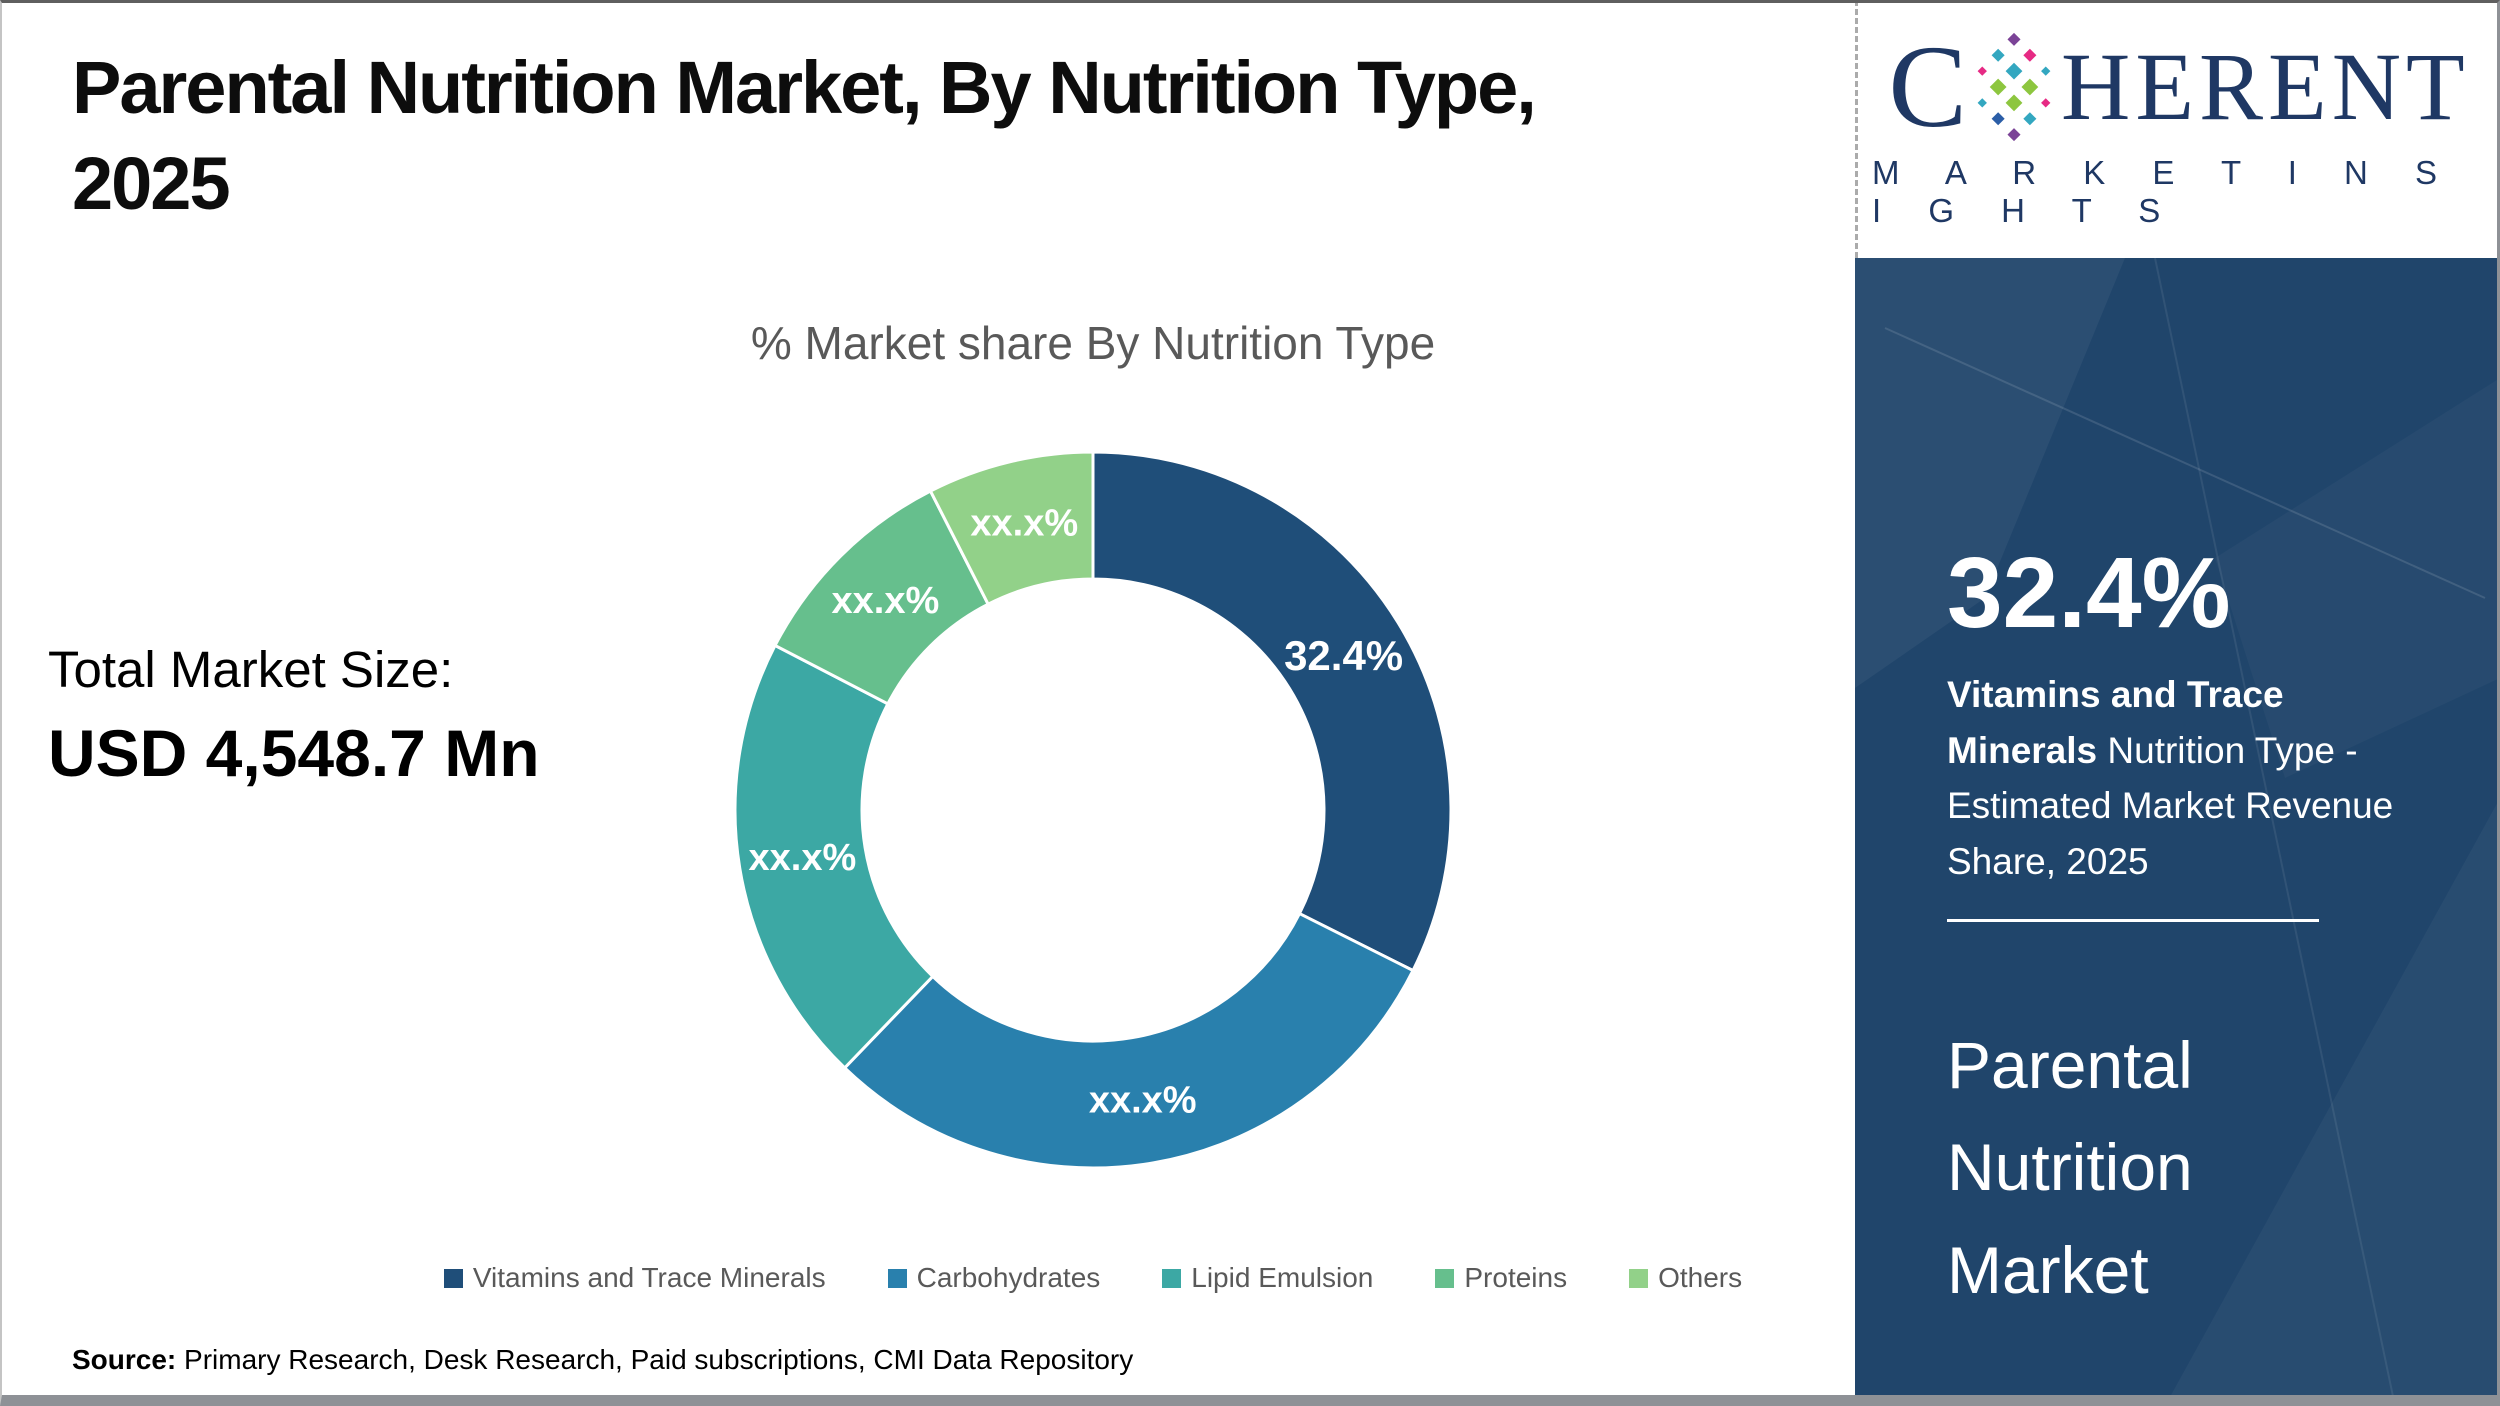  What do you see at coordinates (2265, 86) in the screenshot?
I see `logo-letters-rest: HERENT` at bounding box center [2265, 86].